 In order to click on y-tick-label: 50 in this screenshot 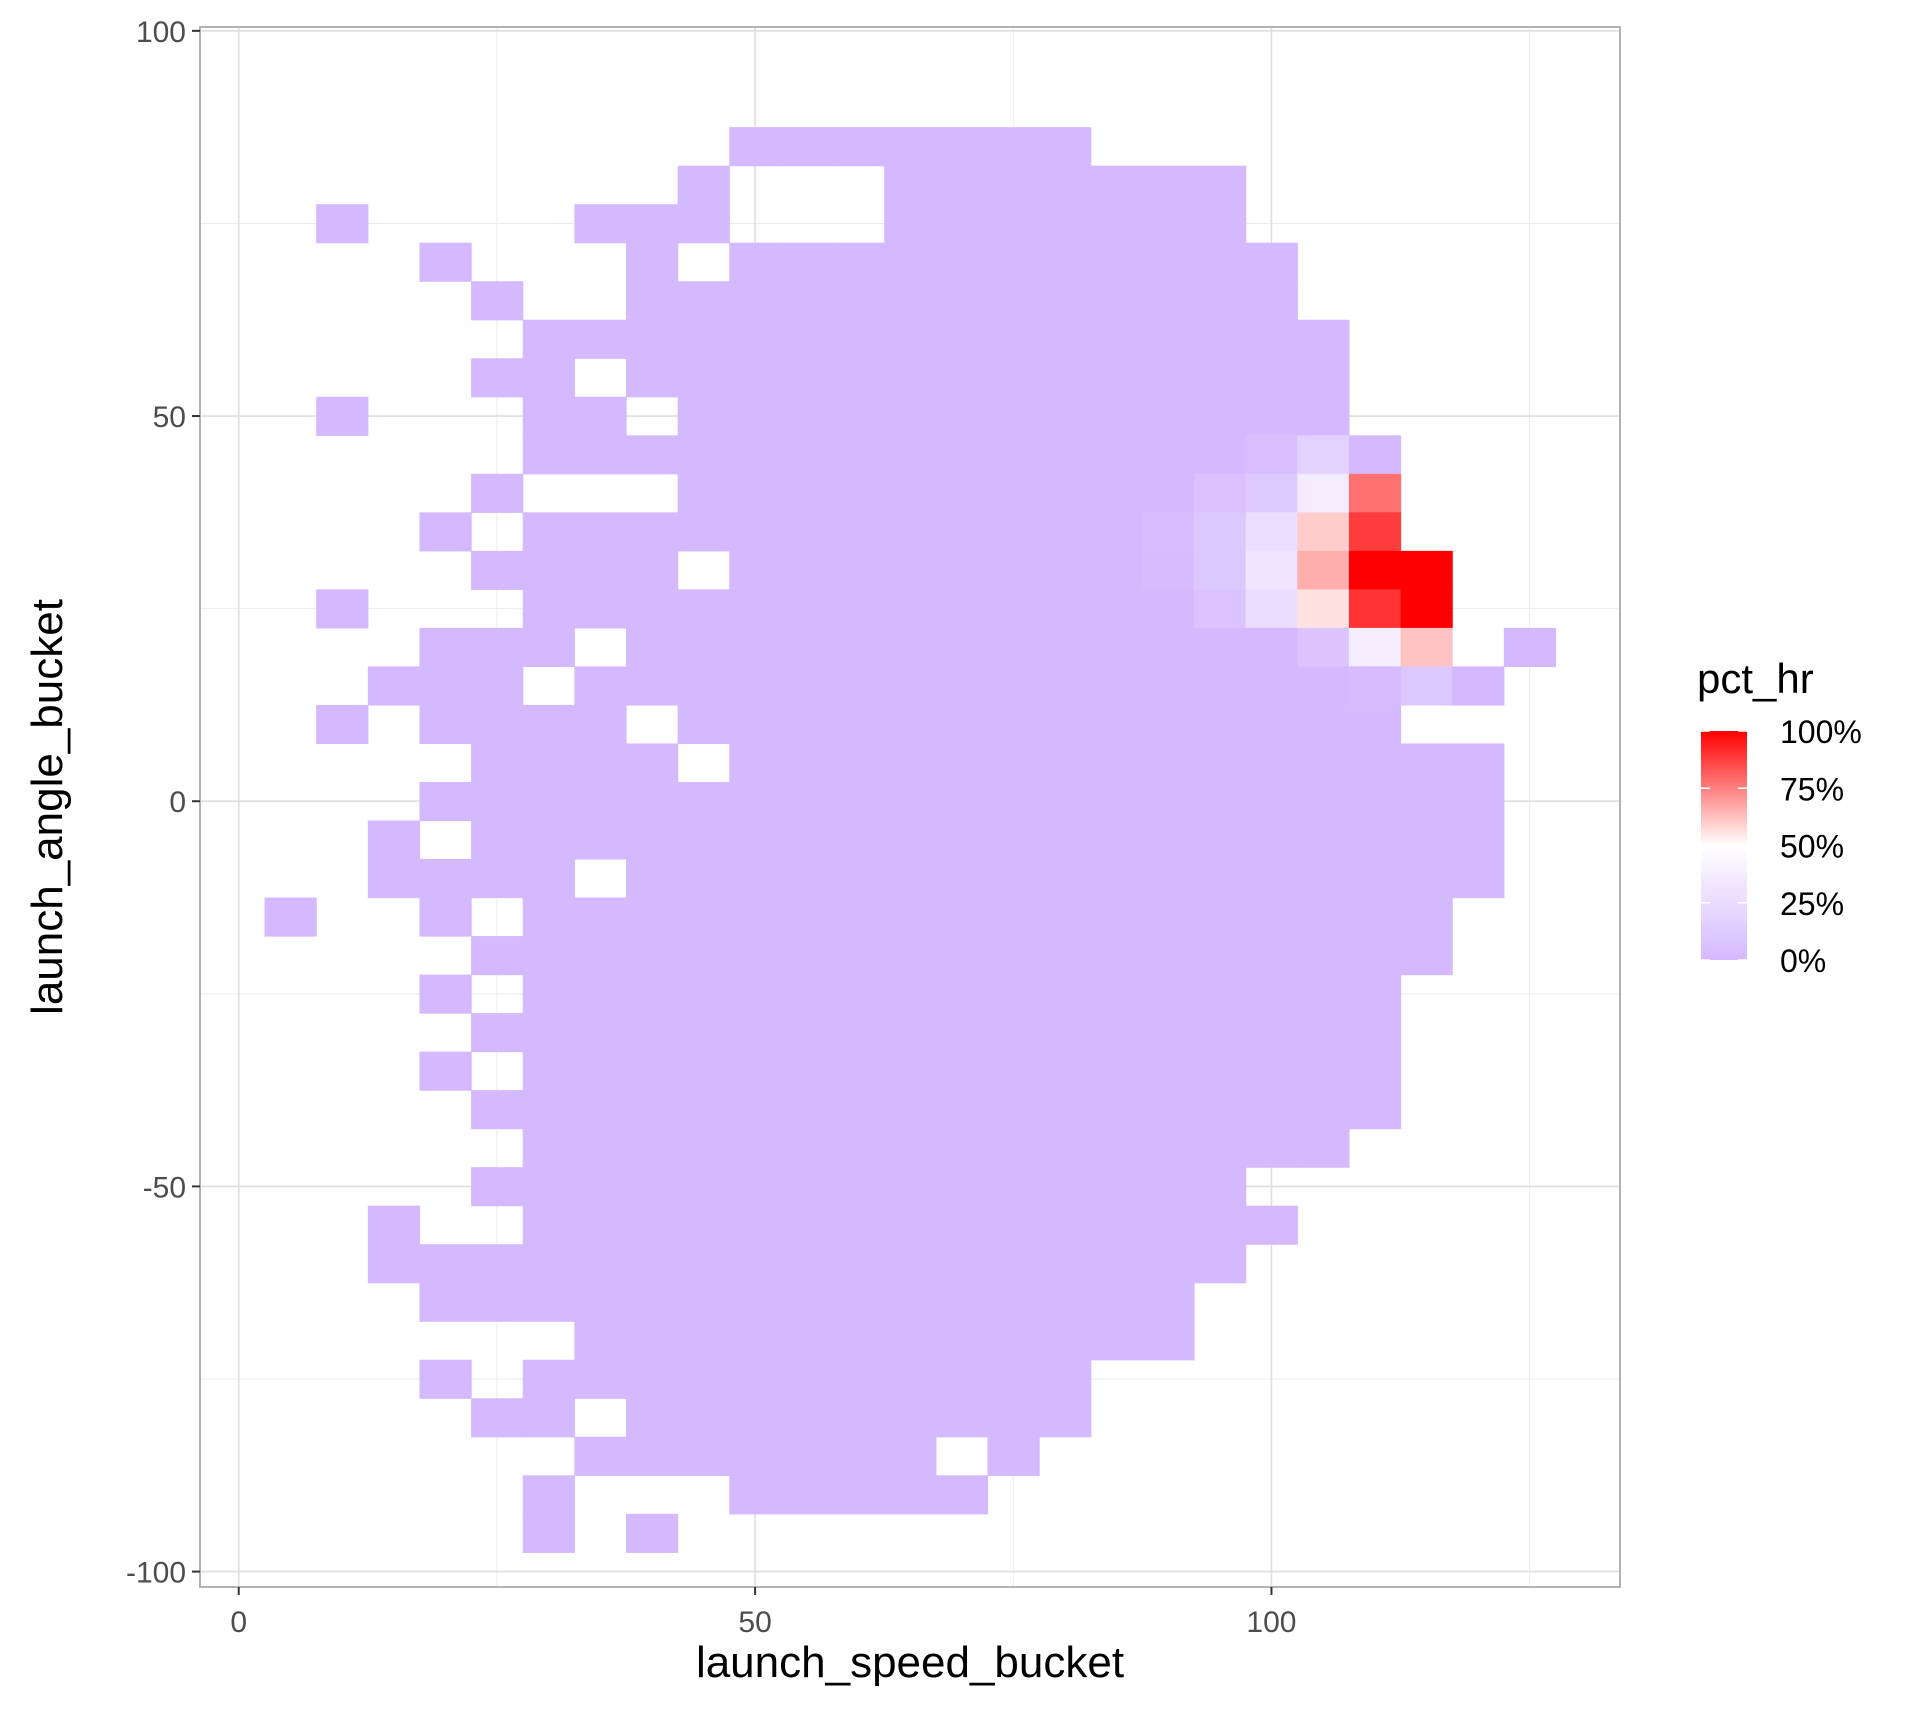, I will do `click(169, 417)`.